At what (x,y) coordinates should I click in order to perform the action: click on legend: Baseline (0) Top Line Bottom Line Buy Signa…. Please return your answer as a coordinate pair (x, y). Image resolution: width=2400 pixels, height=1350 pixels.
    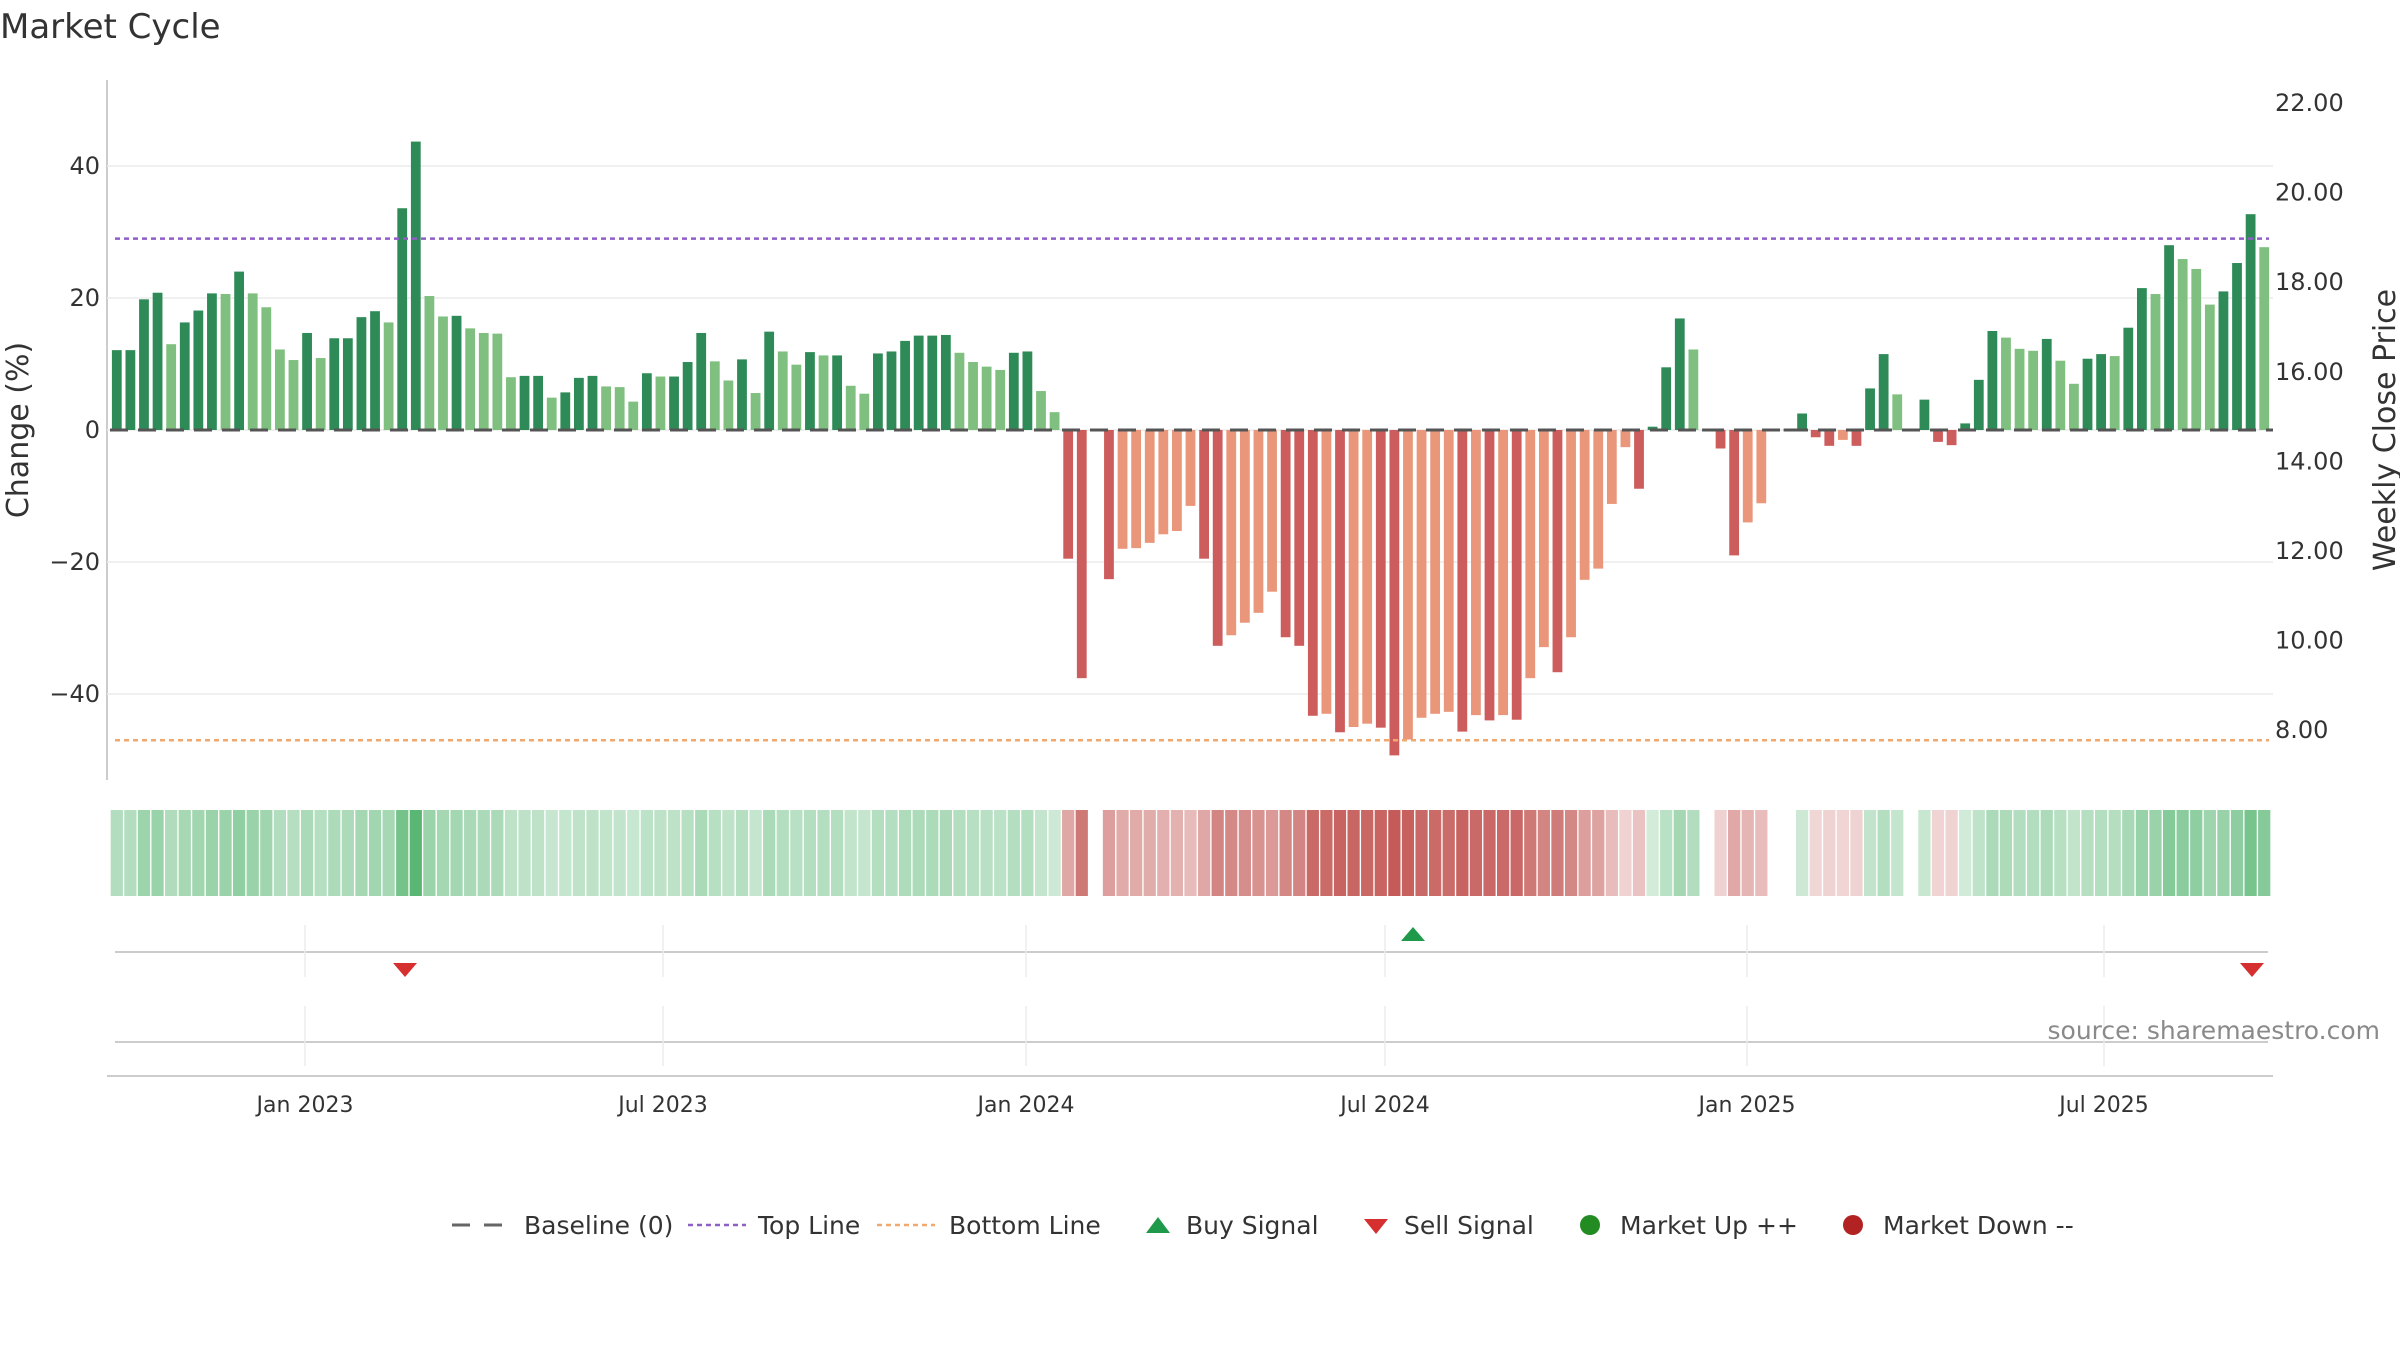
    Looking at the image, I should click on (1263, 1225).